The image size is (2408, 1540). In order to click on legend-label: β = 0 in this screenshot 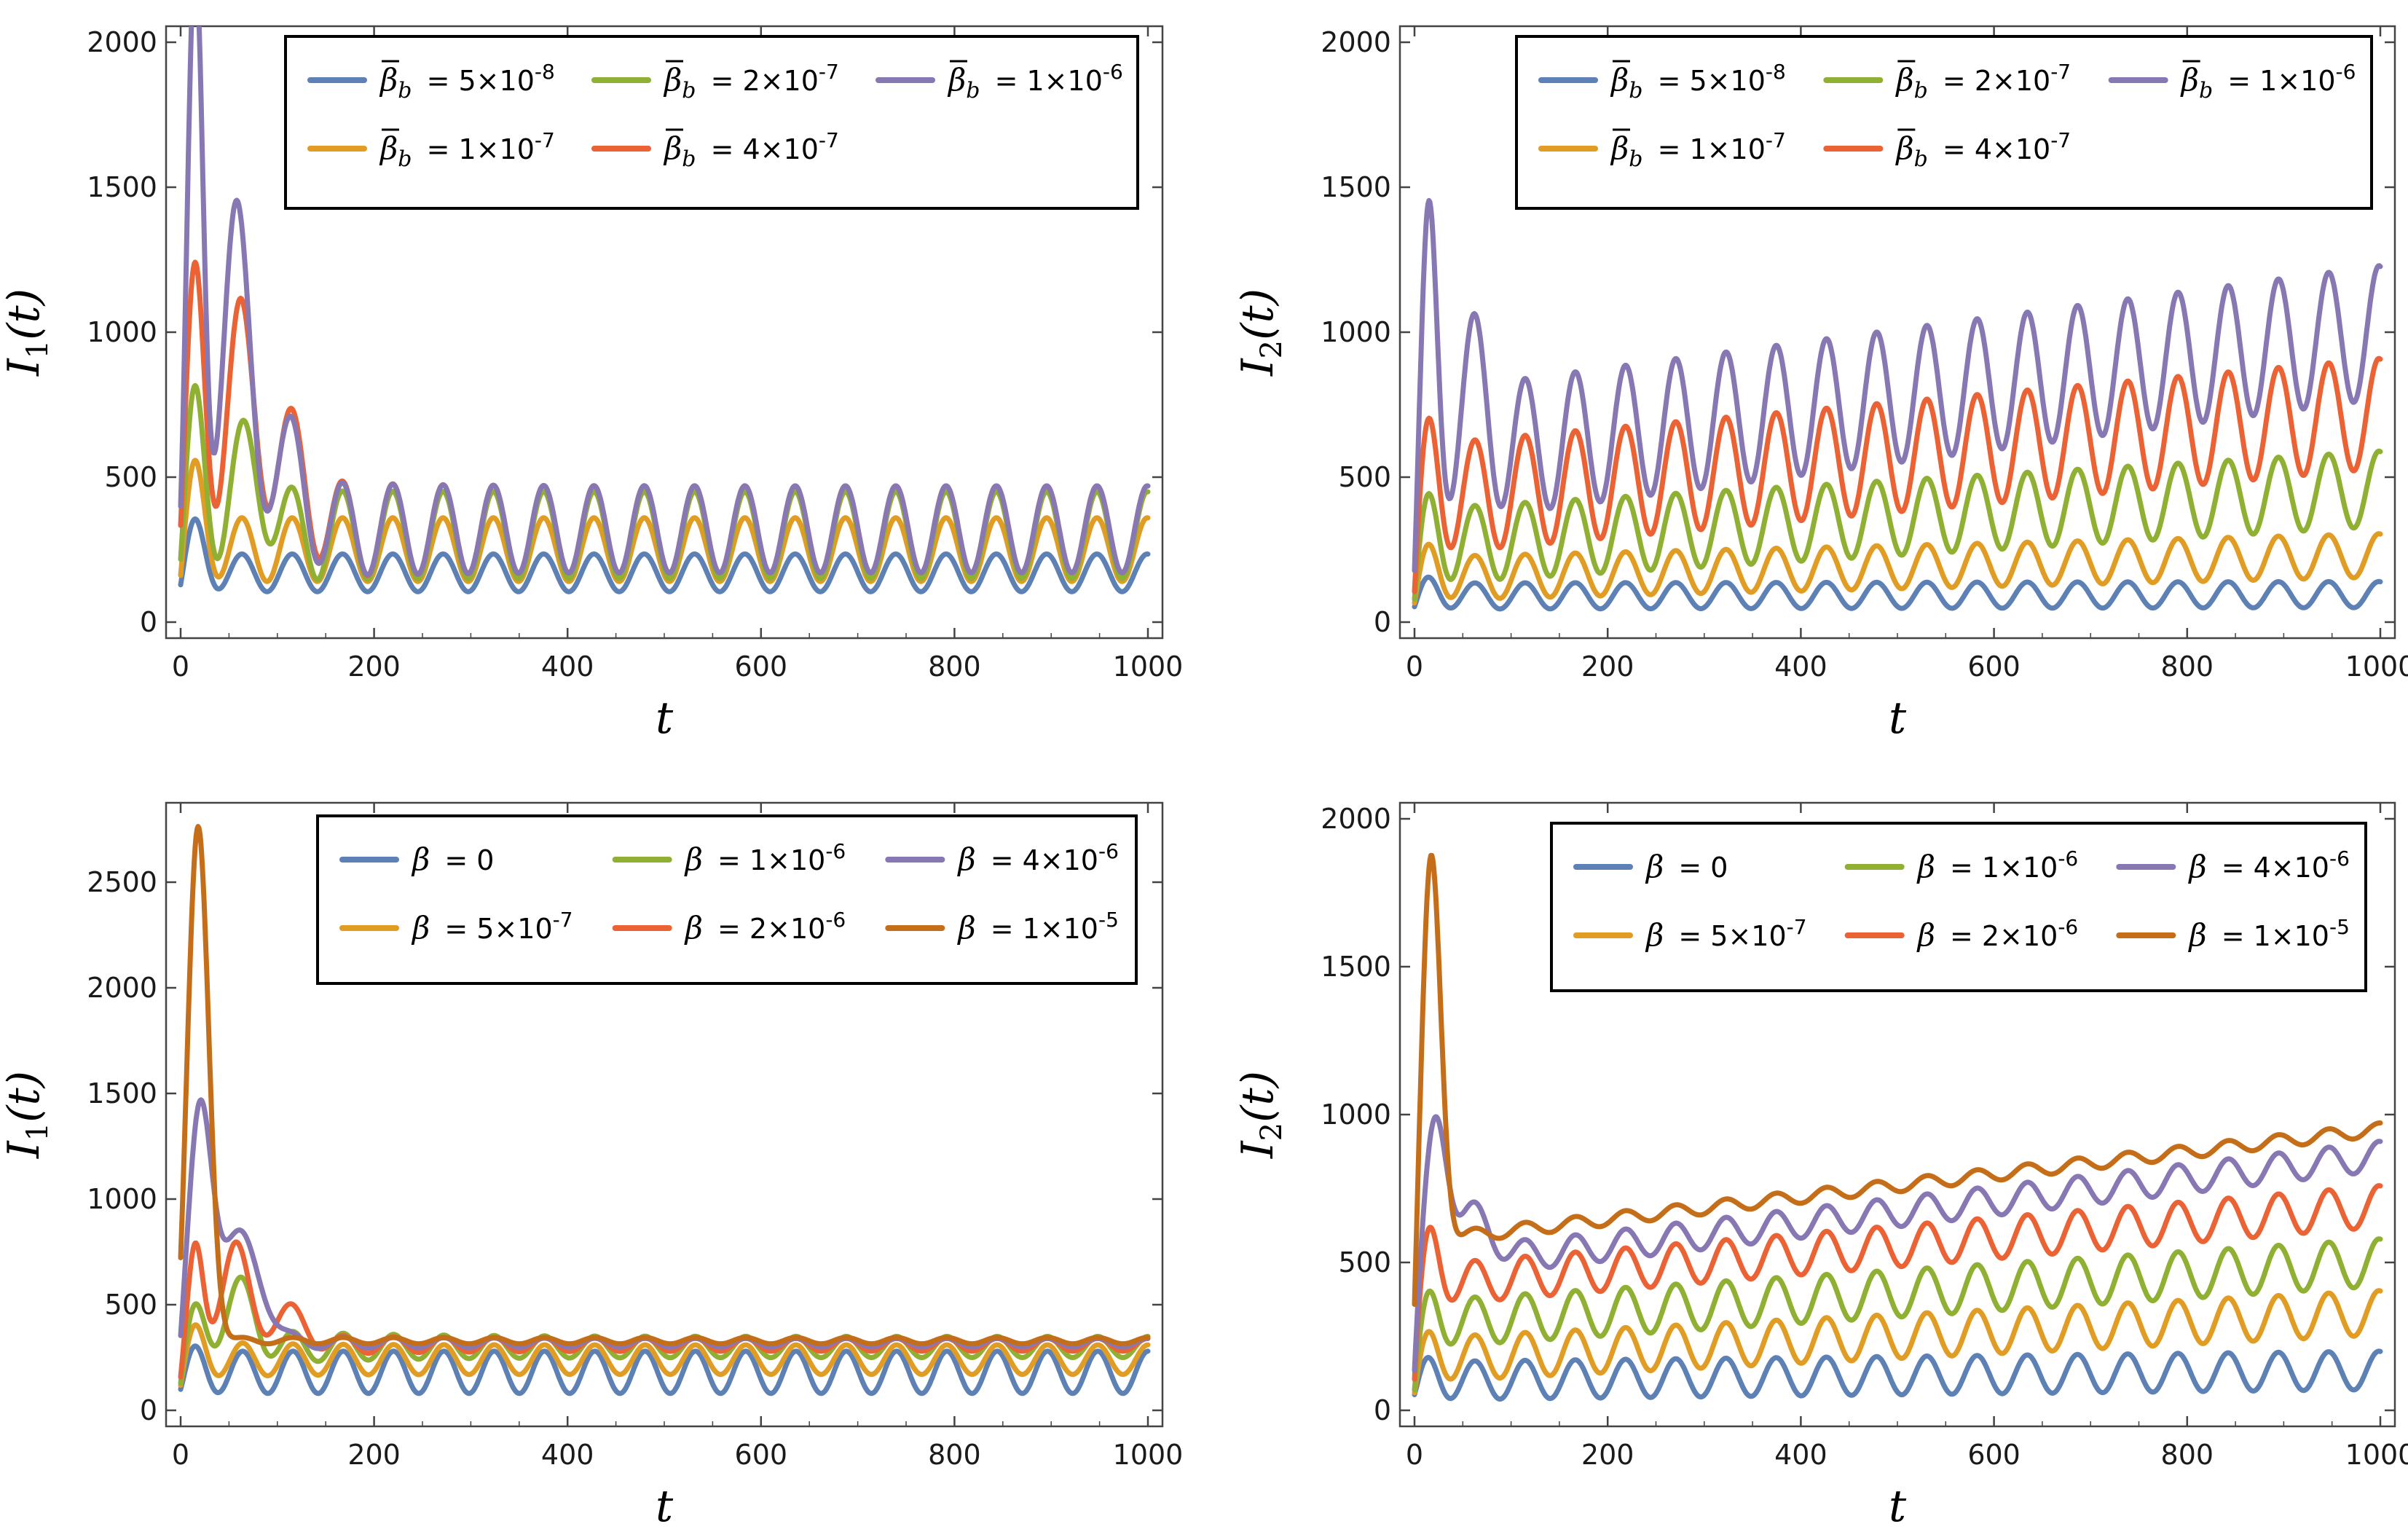, I will do `click(1686, 866)`.